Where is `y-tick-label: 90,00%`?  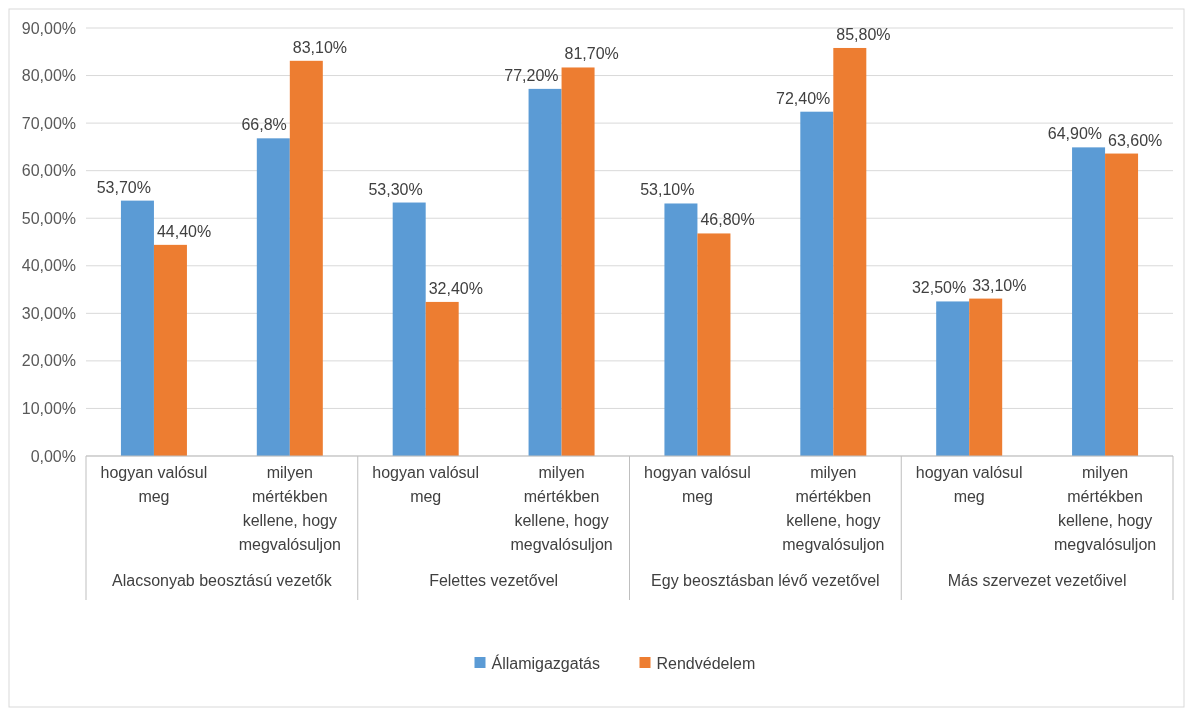
y-tick-label: 90,00% is located at coordinates (48, 28).